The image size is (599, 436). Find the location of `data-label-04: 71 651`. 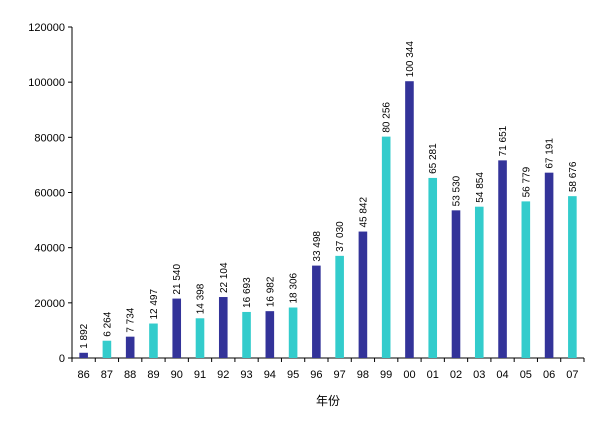

data-label-04: 71 651 is located at coordinates (503, 140).